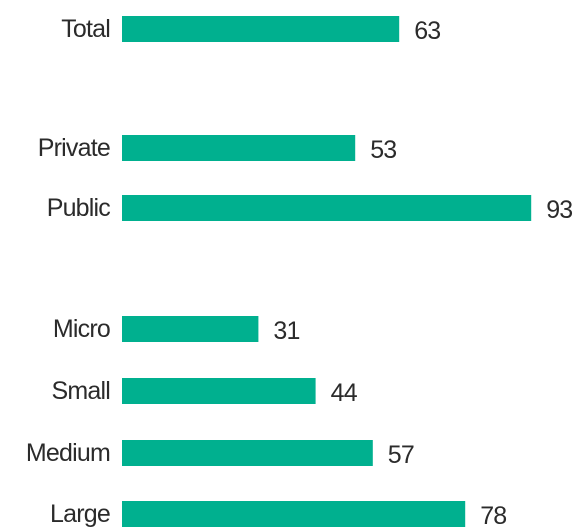  I want to click on bar-medium, so click(247, 453).